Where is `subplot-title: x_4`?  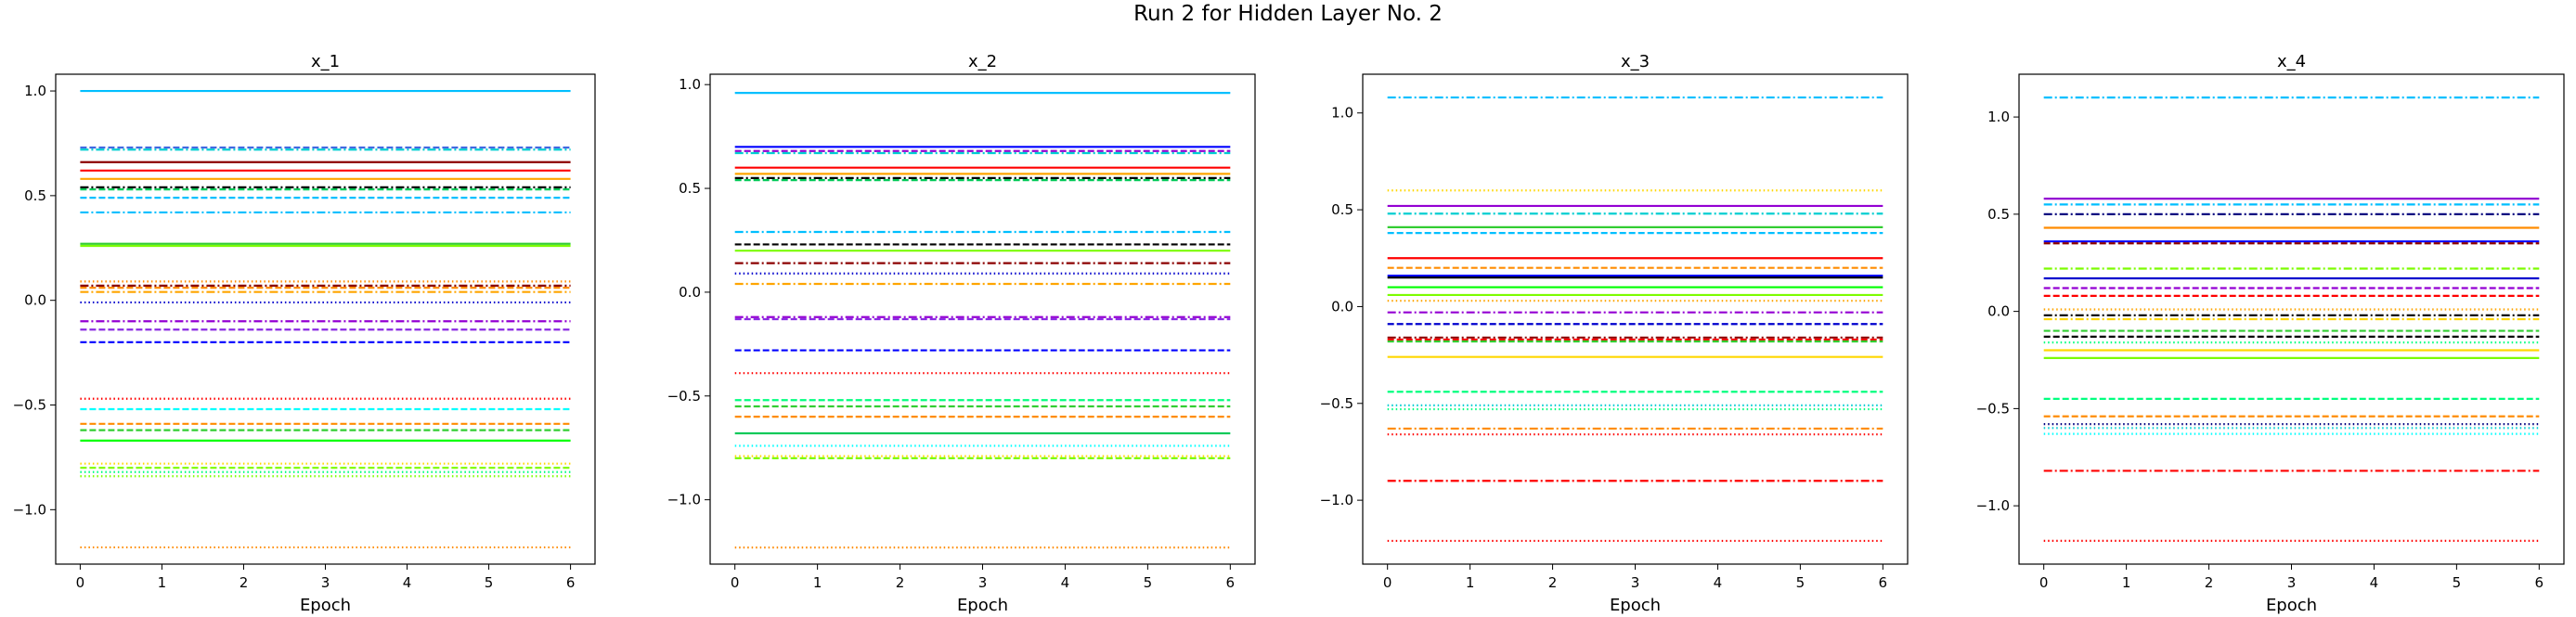
subplot-title: x_4 is located at coordinates (2291, 62).